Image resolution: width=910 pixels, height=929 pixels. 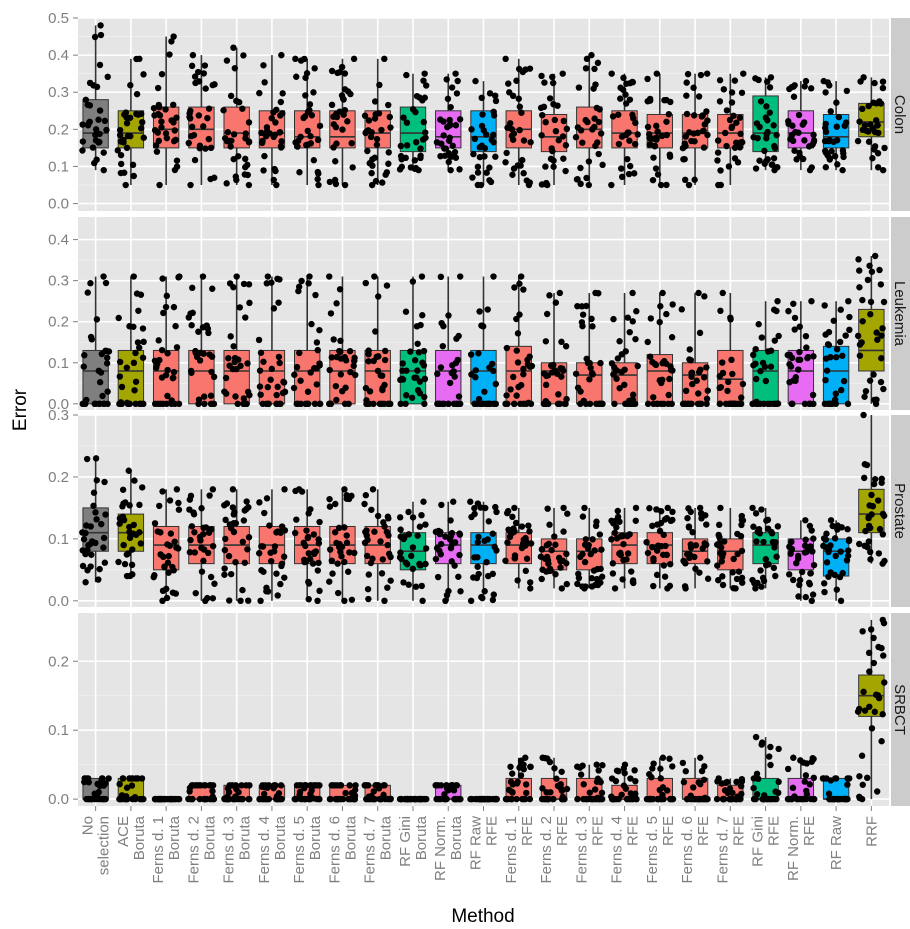 I want to click on box-rfginib, so click(x=413, y=799).